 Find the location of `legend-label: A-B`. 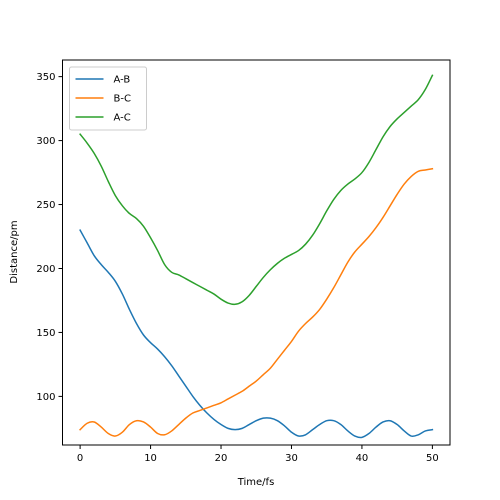

legend-label: A-B is located at coordinates (122, 80).